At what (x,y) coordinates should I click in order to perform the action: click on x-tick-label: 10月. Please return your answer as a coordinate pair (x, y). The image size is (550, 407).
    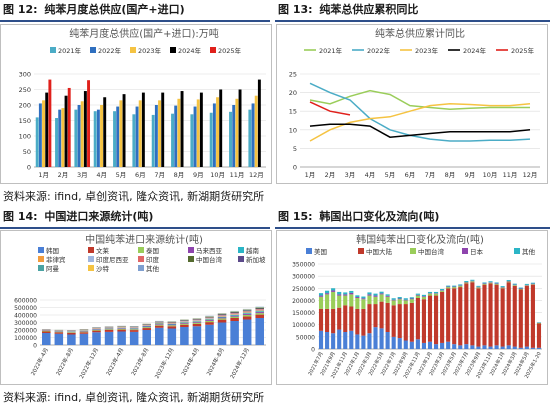
    Looking at the image, I should click on (217, 175).